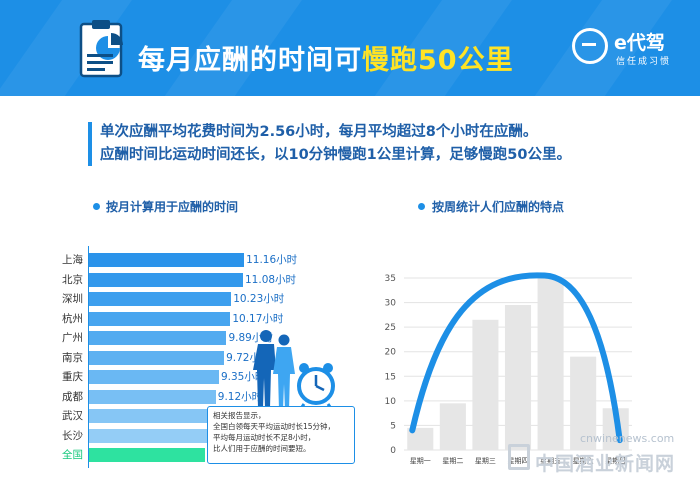 The height and width of the screenshot is (479, 700). I want to click on y-tick-label: 10, so click(391, 402).